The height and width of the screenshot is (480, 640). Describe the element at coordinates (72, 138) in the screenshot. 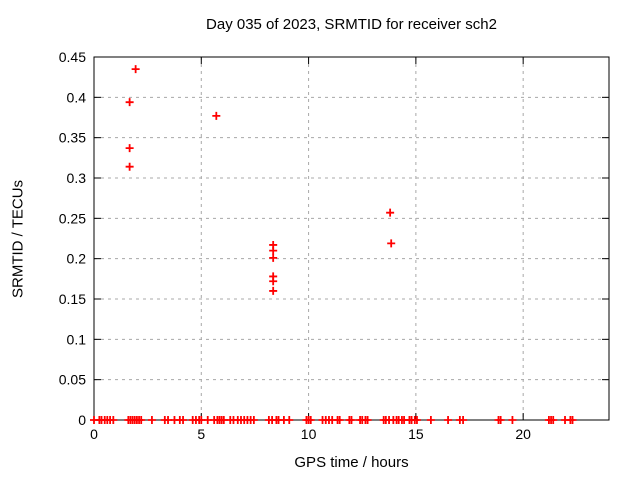

I see `y-tick-label: 0.35` at that location.